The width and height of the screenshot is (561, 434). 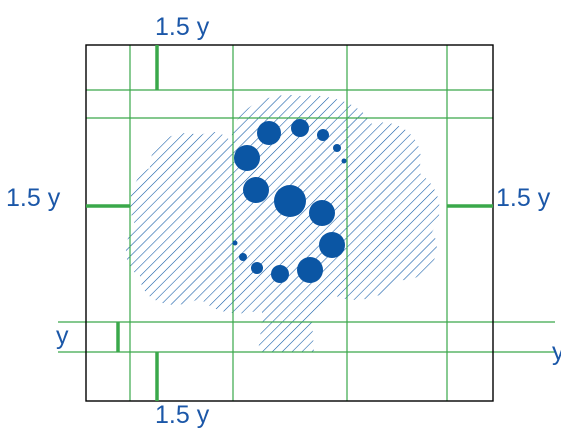 What do you see at coordinates (288, 326) in the screenshot?
I see `tree-trunk-shape` at bounding box center [288, 326].